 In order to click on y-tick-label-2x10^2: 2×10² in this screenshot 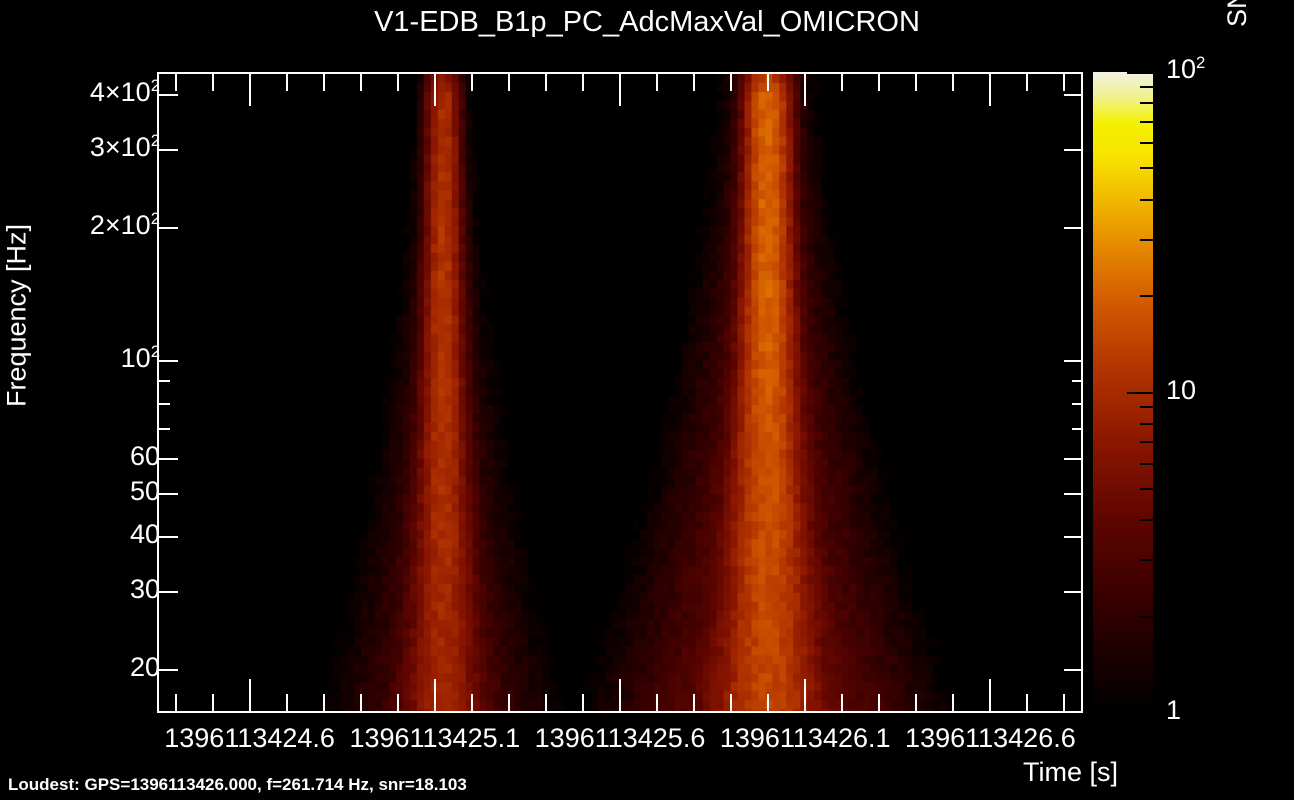, I will do `click(124, 224)`.